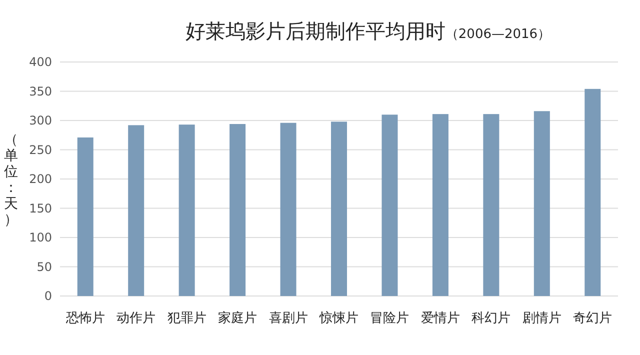 The image size is (640, 355). What do you see at coordinates (390, 318) in the screenshot?
I see `x-tick-label: 冒险片` at bounding box center [390, 318].